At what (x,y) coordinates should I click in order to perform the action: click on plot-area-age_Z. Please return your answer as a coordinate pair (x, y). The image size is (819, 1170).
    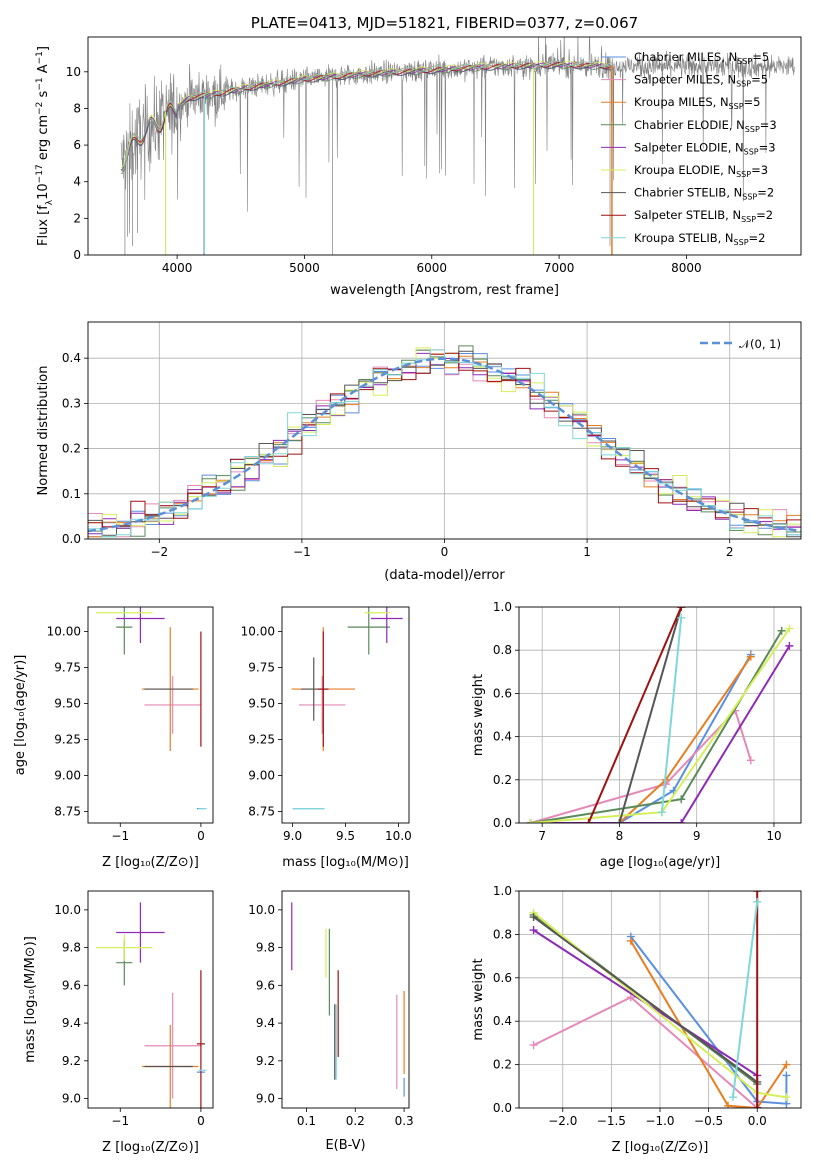
    Looking at the image, I should click on (151, 708).